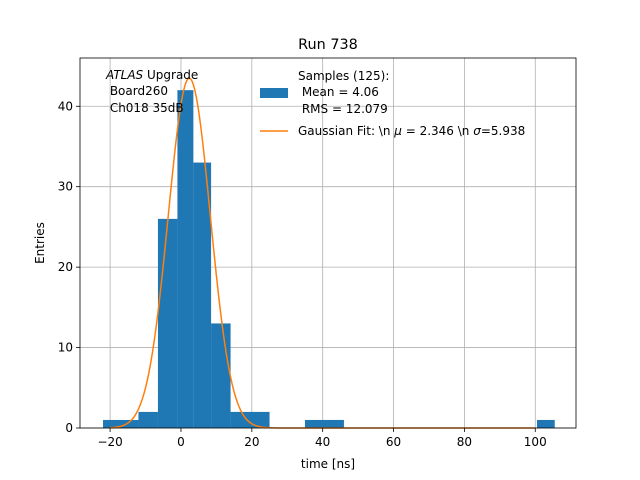 The image size is (640, 480). Describe the element at coordinates (65, 267) in the screenshot. I see `y-tick-label: 20` at that location.